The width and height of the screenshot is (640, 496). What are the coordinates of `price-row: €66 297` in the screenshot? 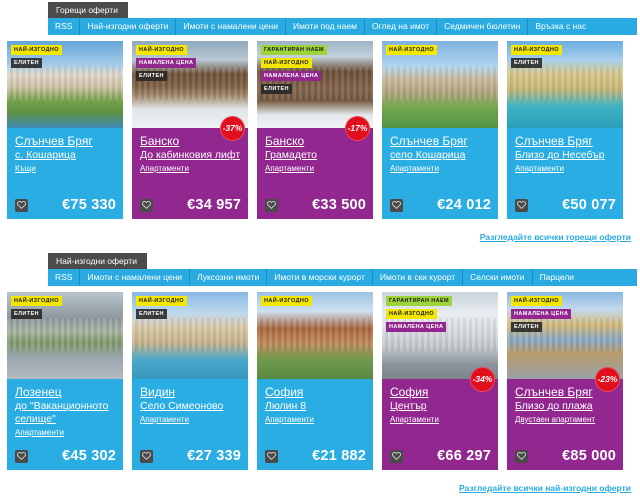 It's located at (440, 456).